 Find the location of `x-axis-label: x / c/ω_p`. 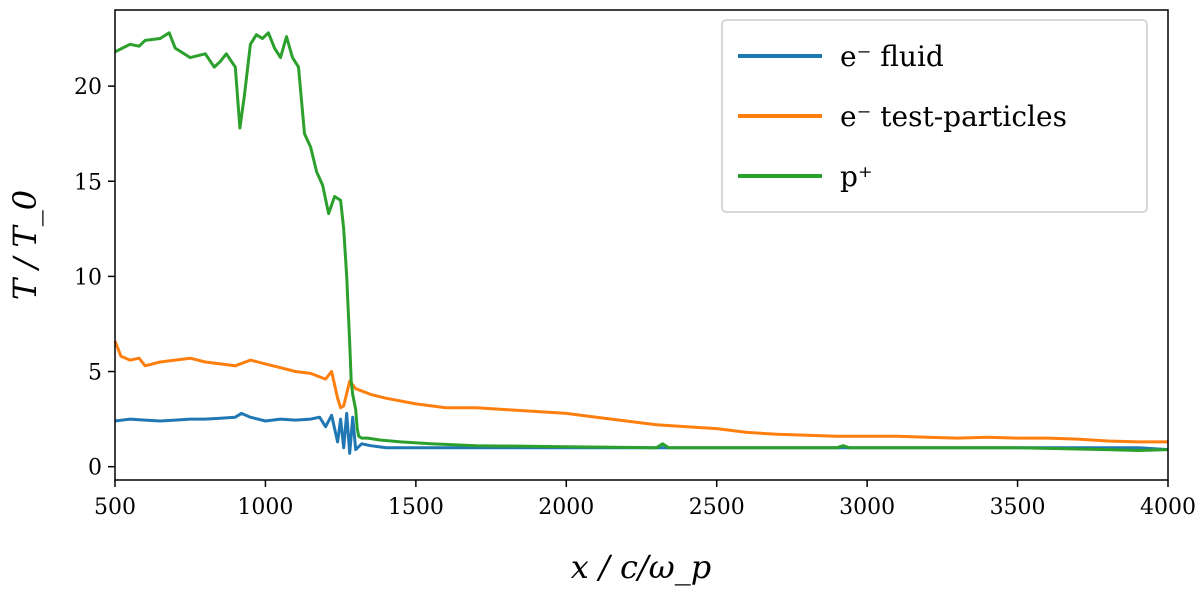

x-axis-label: x / c/ω_p is located at coordinates (641, 567).